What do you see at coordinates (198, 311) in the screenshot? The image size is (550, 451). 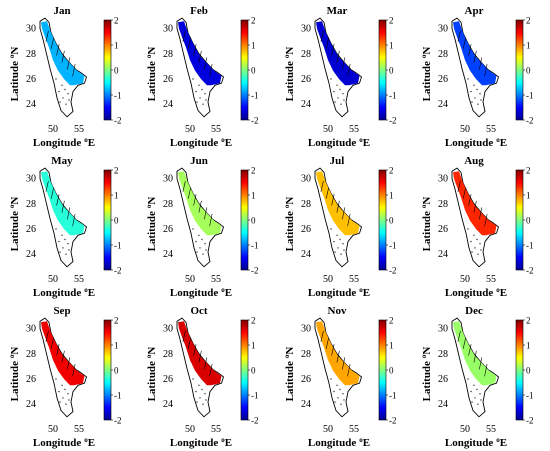 I see `panel-title: Oct` at bounding box center [198, 311].